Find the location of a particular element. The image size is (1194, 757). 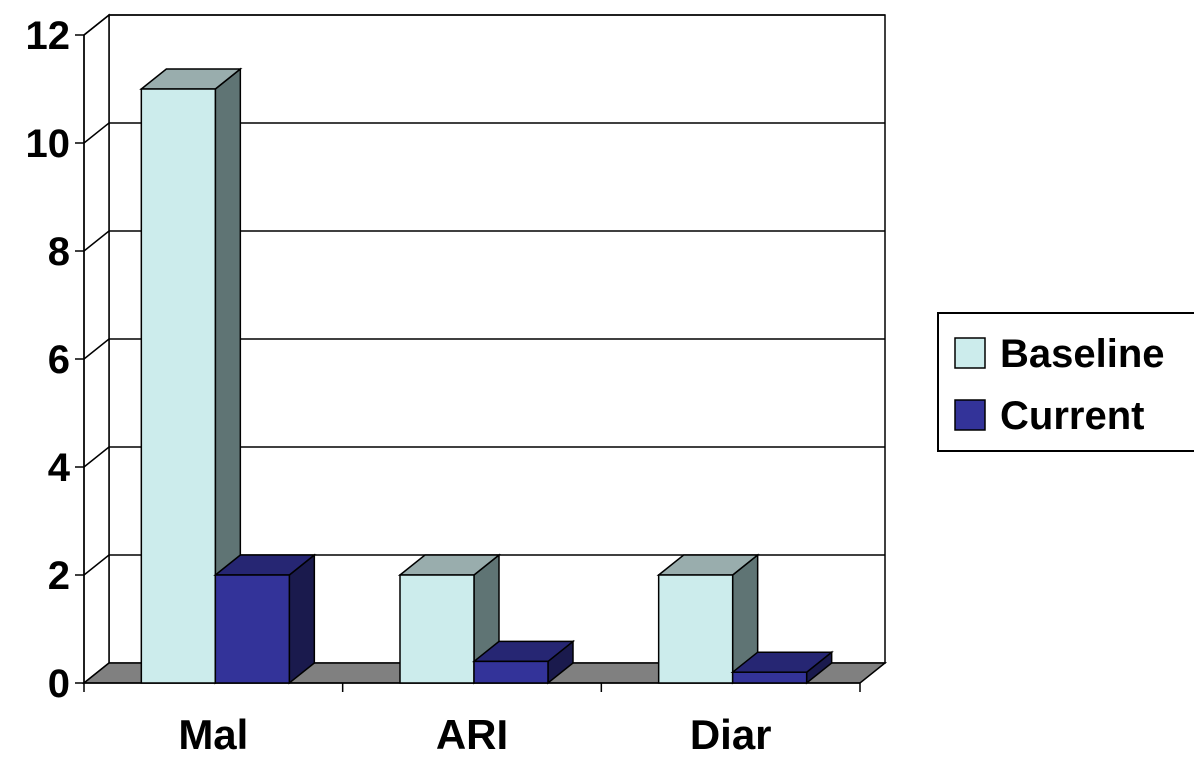

x-category-label: Mal is located at coordinates (213, 734).